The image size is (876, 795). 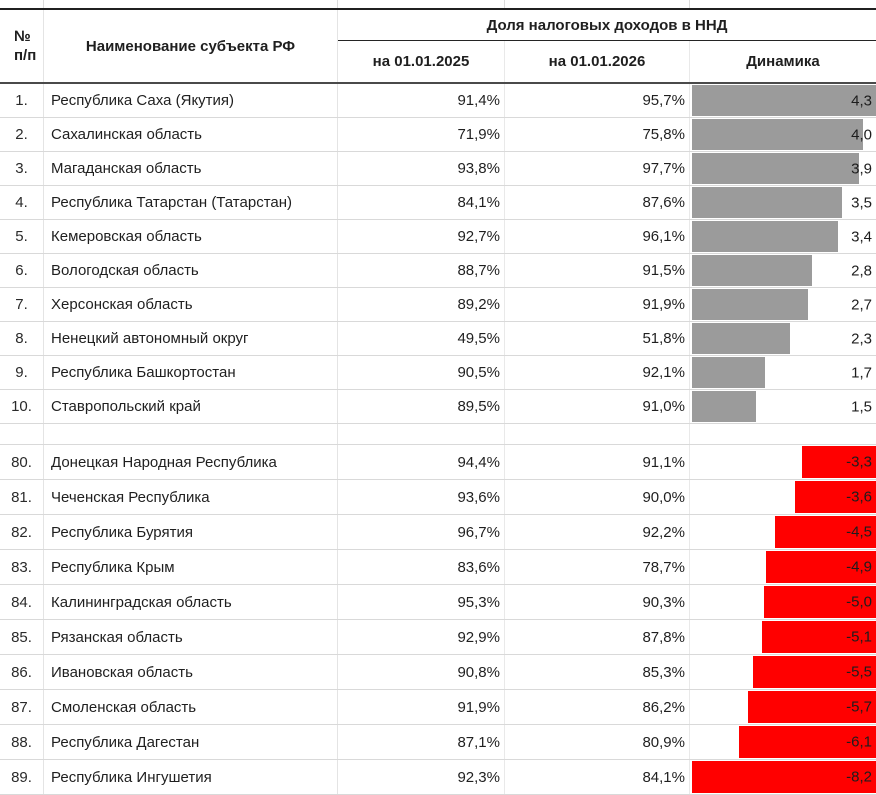 What do you see at coordinates (22, 168) in the screenshot?
I see `row-number: 3.` at bounding box center [22, 168].